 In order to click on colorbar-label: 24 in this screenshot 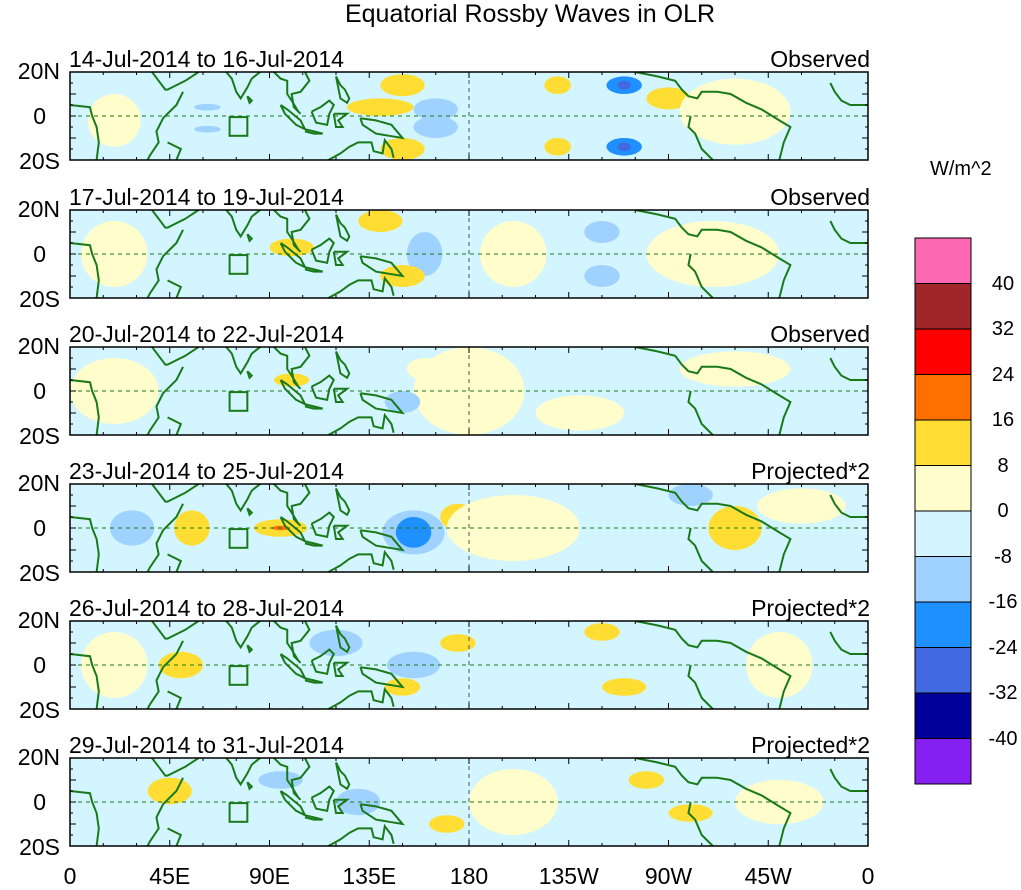, I will do `click(1003, 374)`.